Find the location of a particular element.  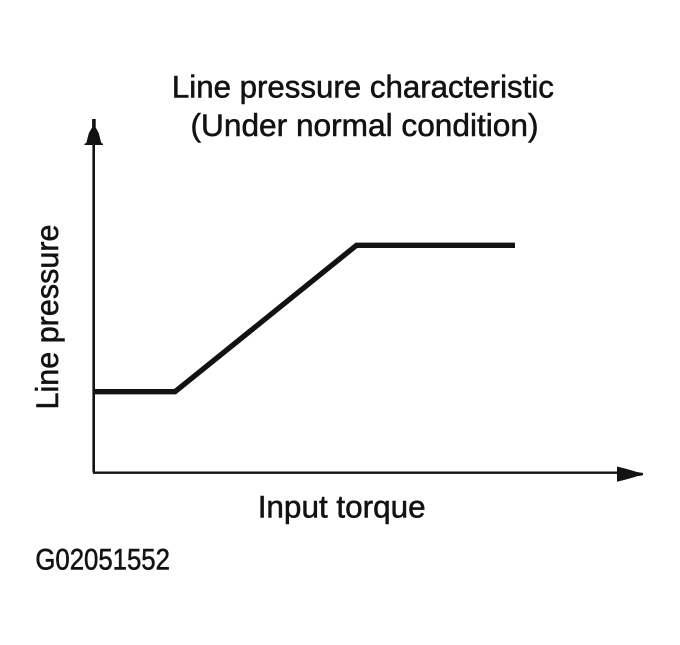

svg-text: G02051552 is located at coordinates (102, 559).